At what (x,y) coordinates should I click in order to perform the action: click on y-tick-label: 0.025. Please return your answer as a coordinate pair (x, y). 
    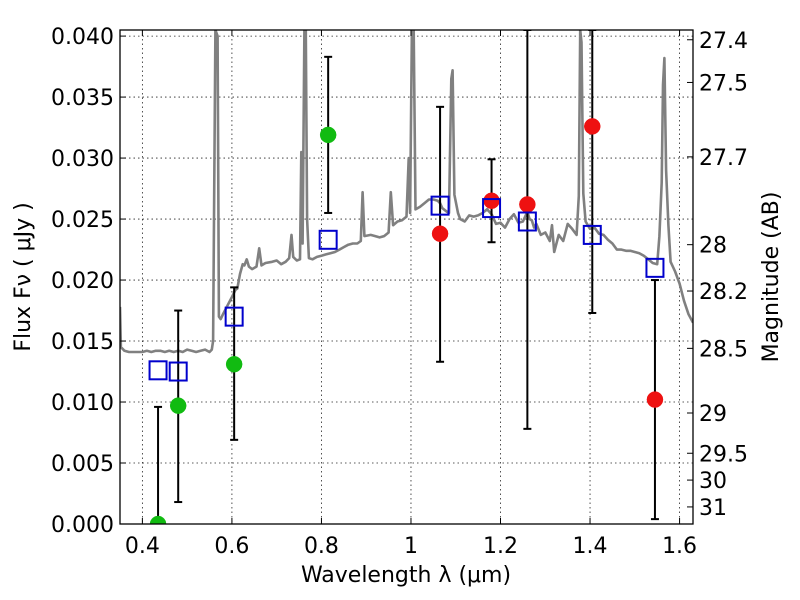
    Looking at the image, I should click on (82, 220).